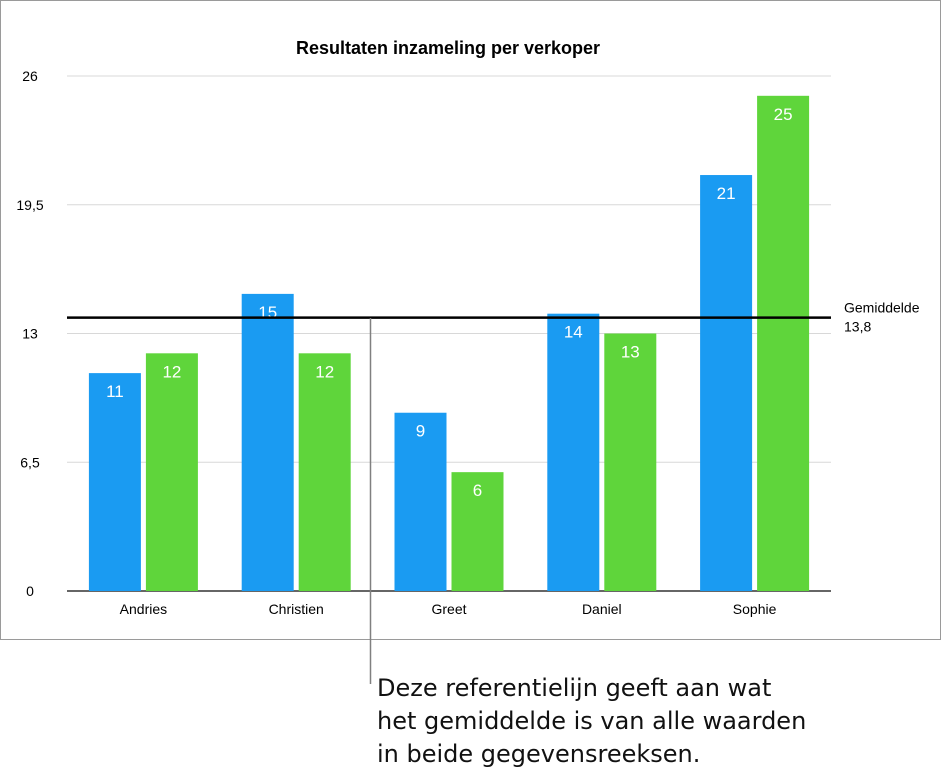  Describe the element at coordinates (602, 609) in the screenshot. I see `x-tick-label: Daniel` at that location.